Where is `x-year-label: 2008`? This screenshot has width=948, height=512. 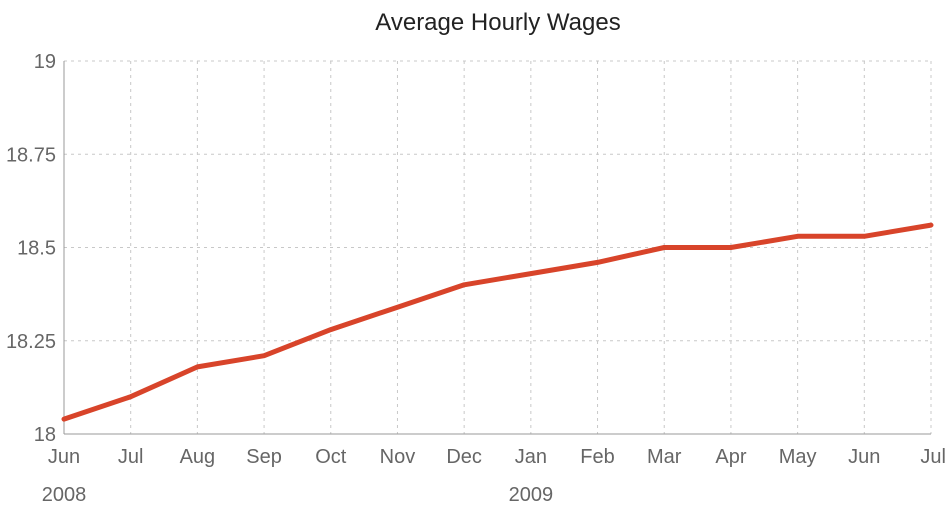
x-year-label: 2008 is located at coordinates (64, 495).